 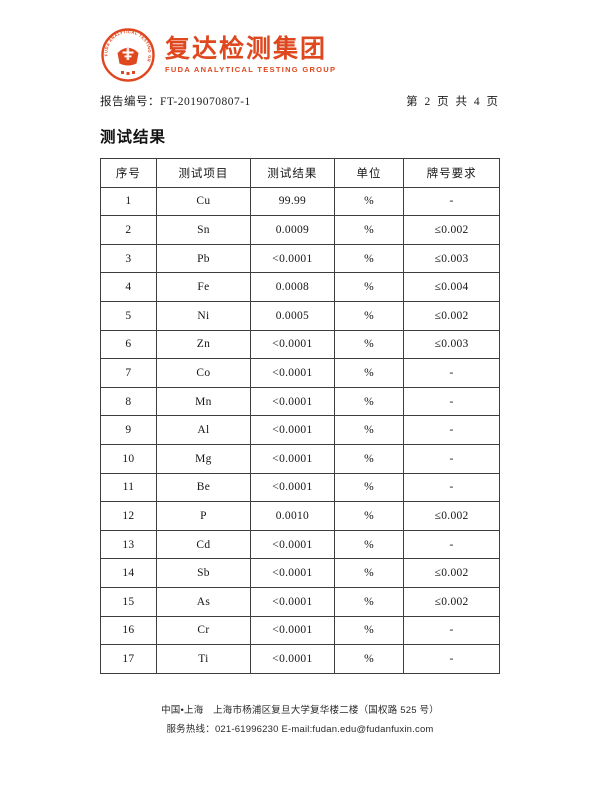 I want to click on cell-item: Sn, so click(x=203, y=230).